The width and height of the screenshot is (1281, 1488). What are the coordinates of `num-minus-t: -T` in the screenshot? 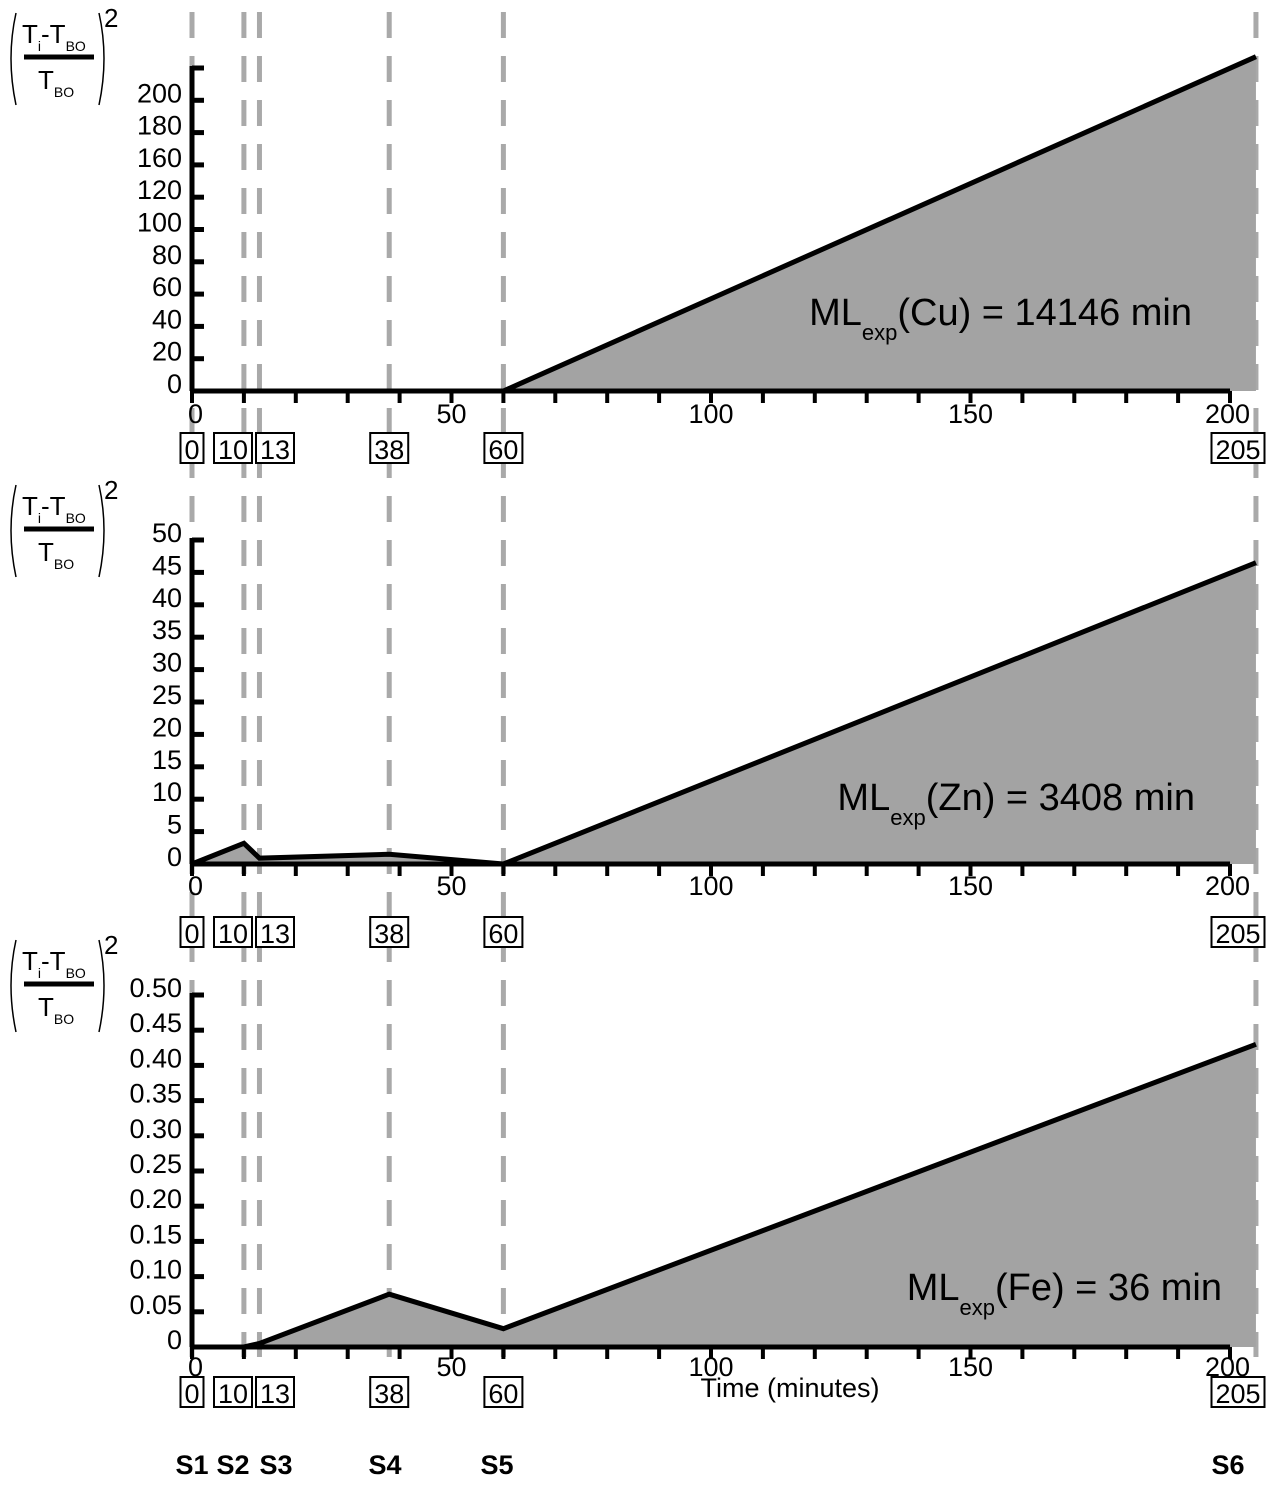 It's located at (53, 34).